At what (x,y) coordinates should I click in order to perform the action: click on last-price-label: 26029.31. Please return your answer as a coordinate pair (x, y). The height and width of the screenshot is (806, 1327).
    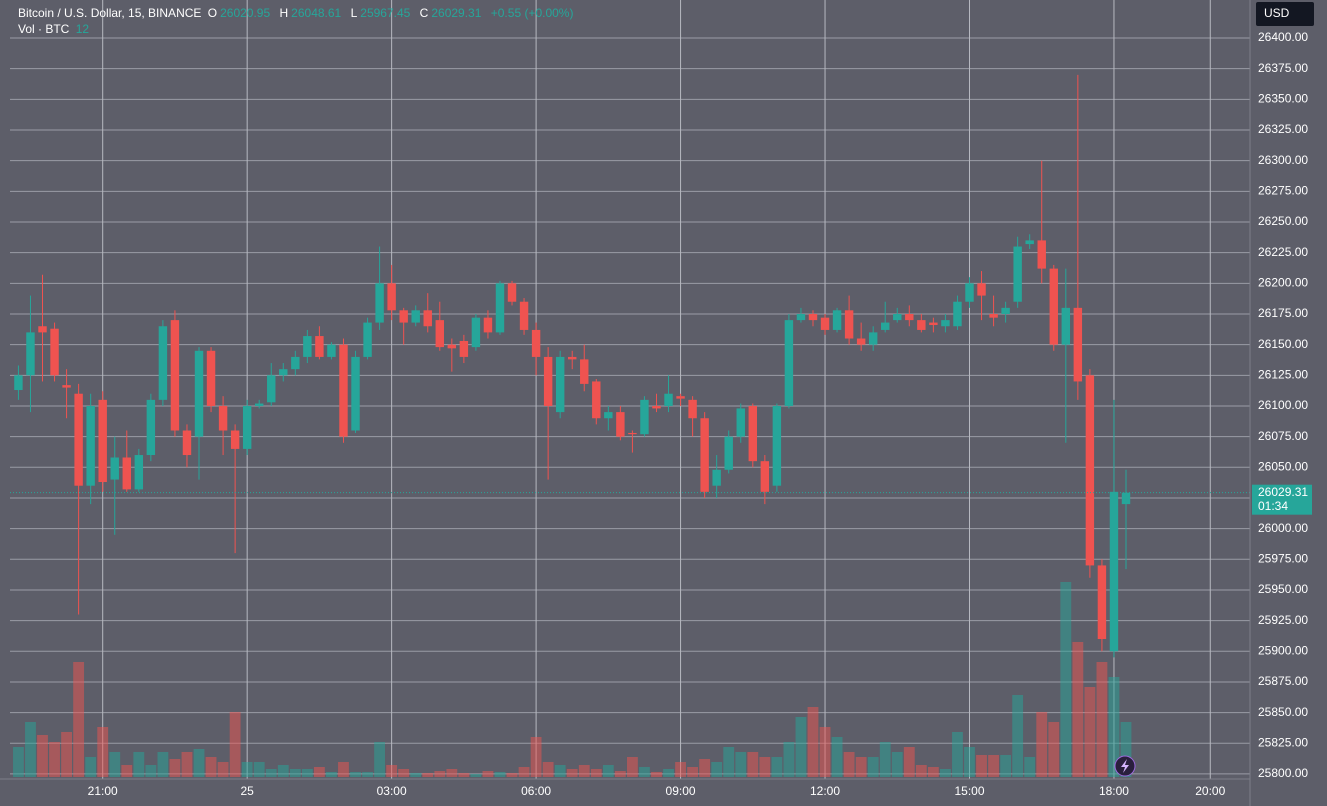
    Looking at the image, I should click on (1283, 492).